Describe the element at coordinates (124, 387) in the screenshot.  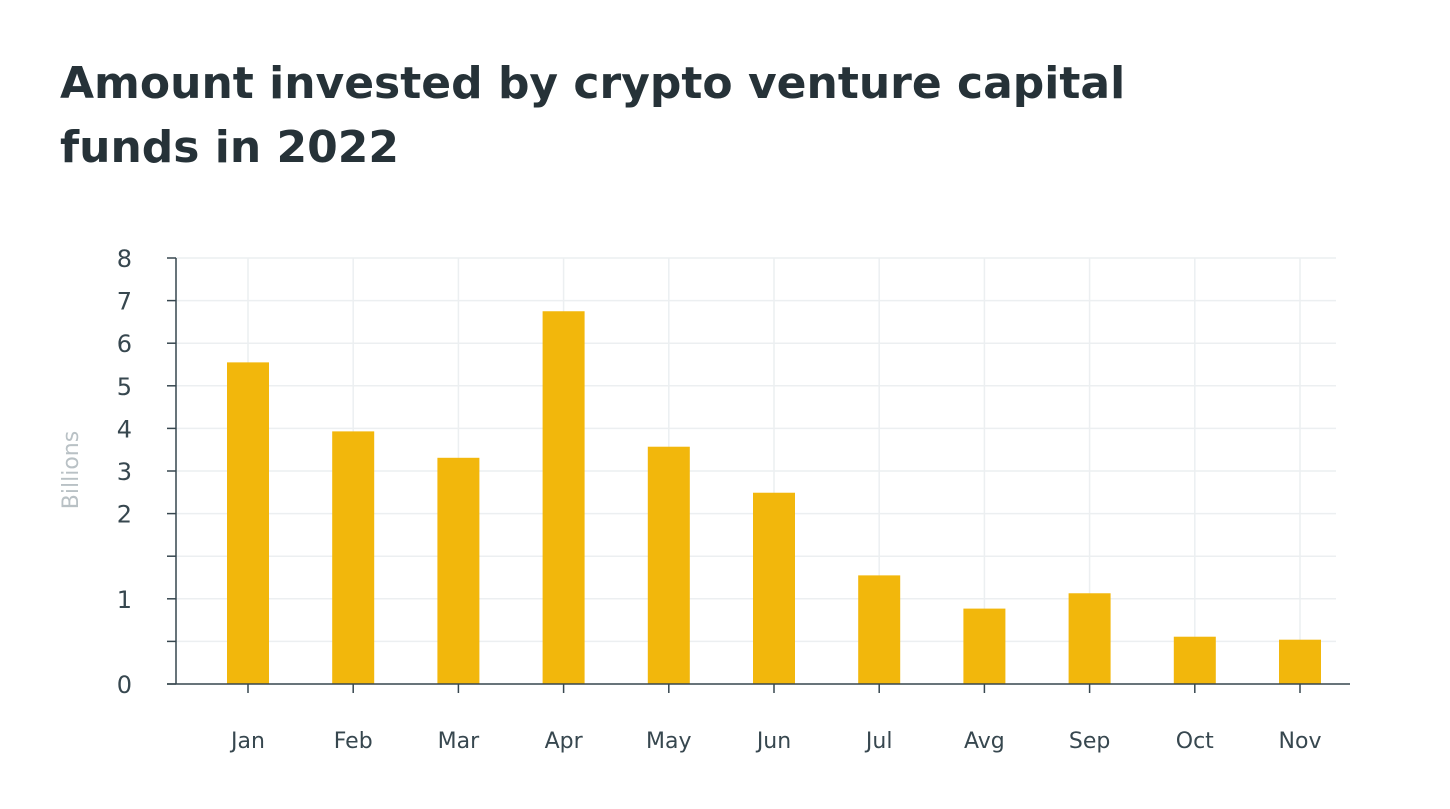
I see `y-tick-label: 5` at that location.